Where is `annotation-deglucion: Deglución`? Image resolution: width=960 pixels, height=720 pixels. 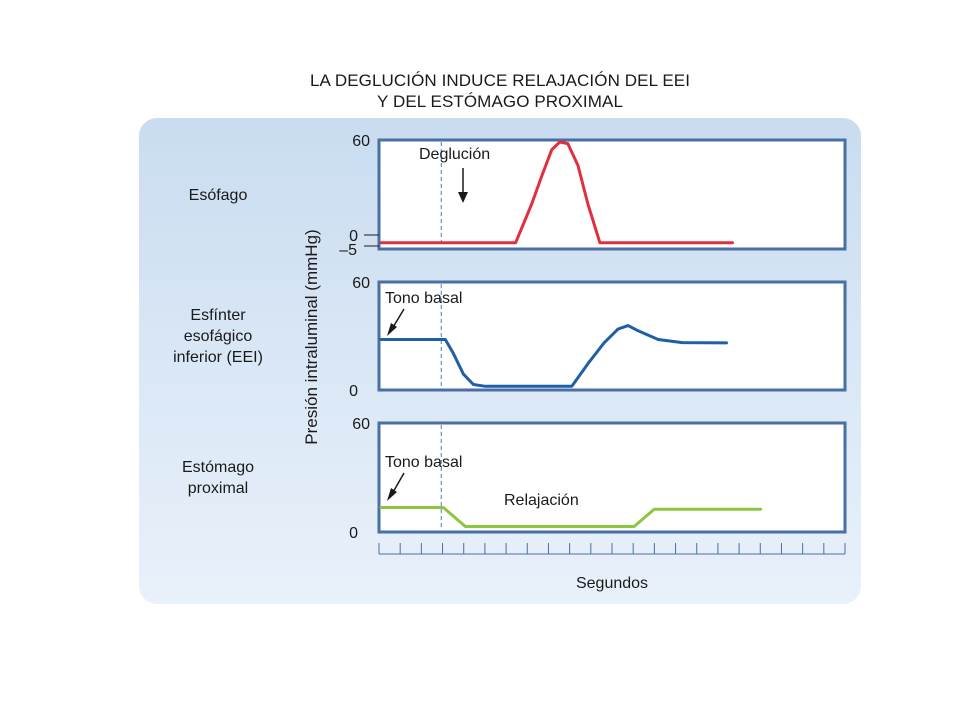
annotation-deglucion: Deglución is located at coordinates (454, 154).